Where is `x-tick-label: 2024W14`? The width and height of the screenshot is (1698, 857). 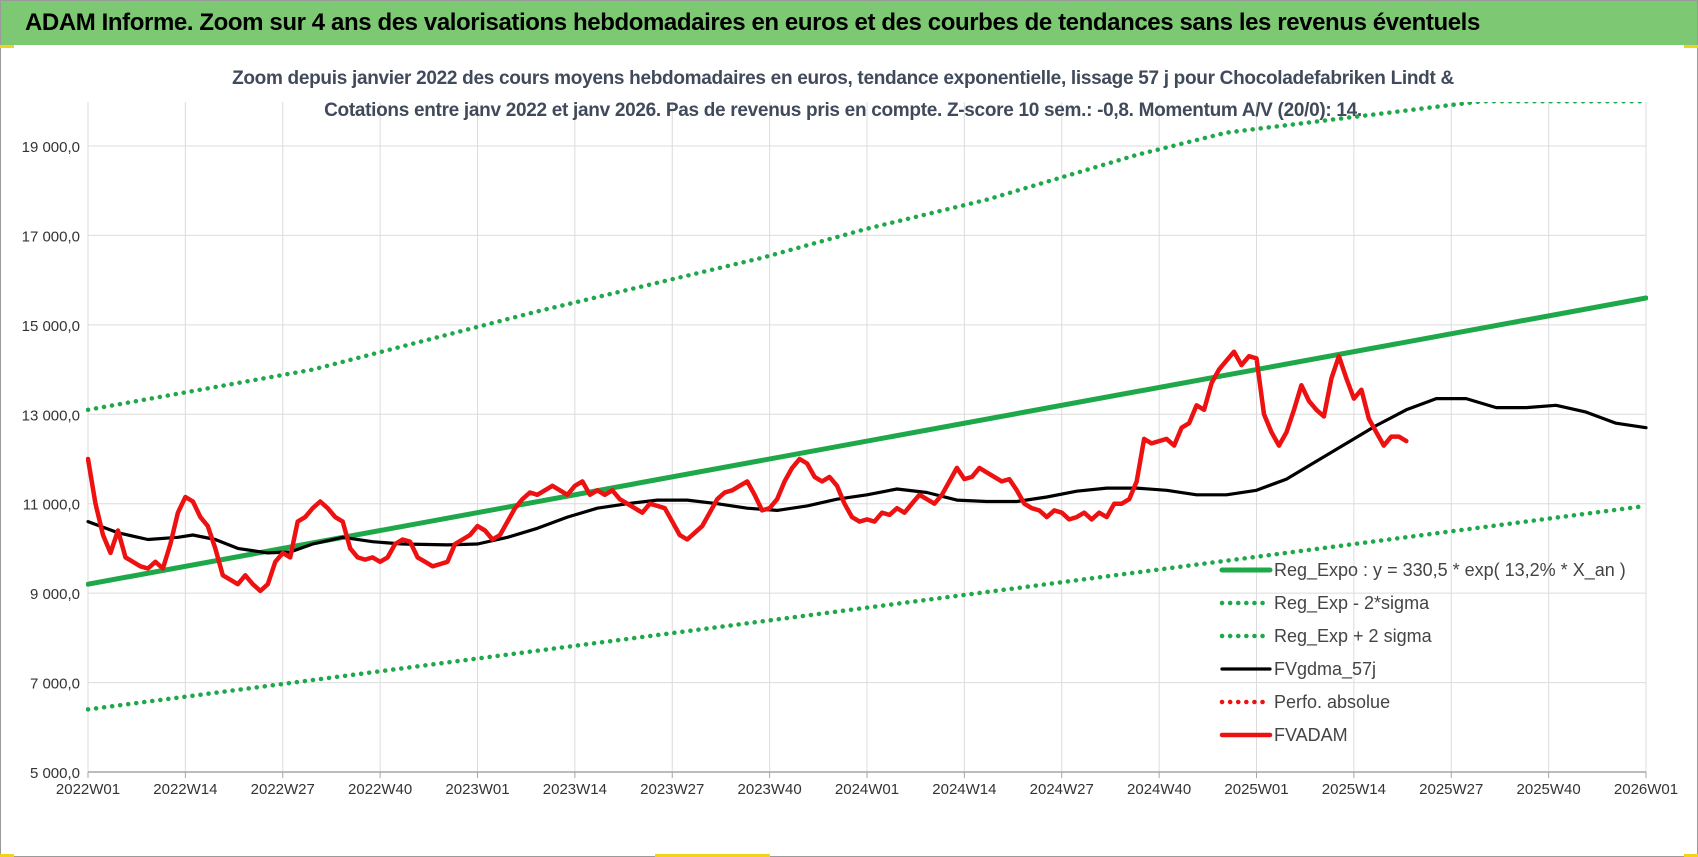
x-tick-label: 2024W14 is located at coordinates (964, 789).